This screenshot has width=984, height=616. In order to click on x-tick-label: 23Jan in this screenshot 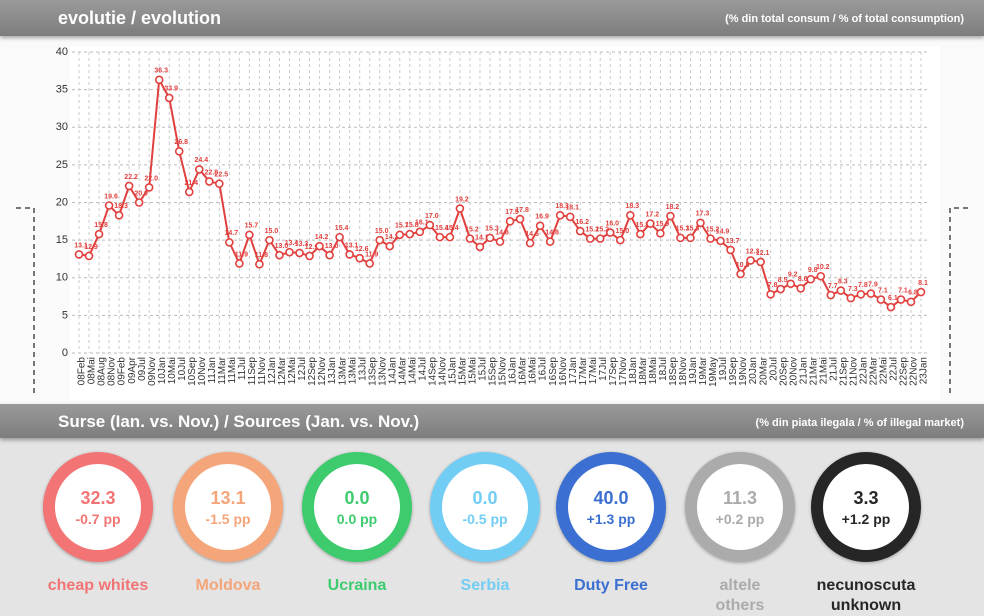, I will do `click(924, 370)`.